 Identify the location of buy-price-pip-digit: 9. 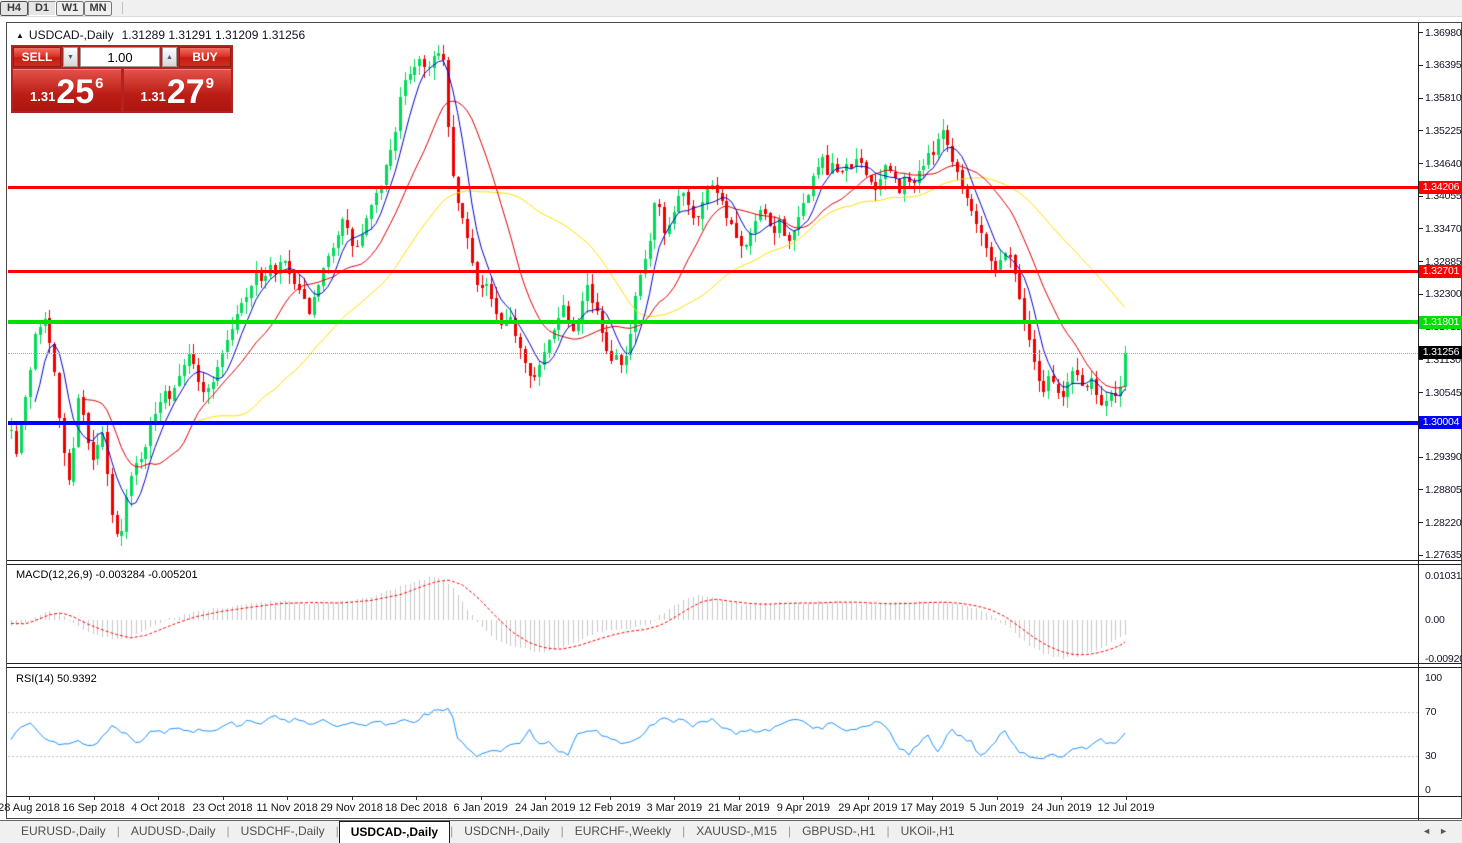
(209, 83).